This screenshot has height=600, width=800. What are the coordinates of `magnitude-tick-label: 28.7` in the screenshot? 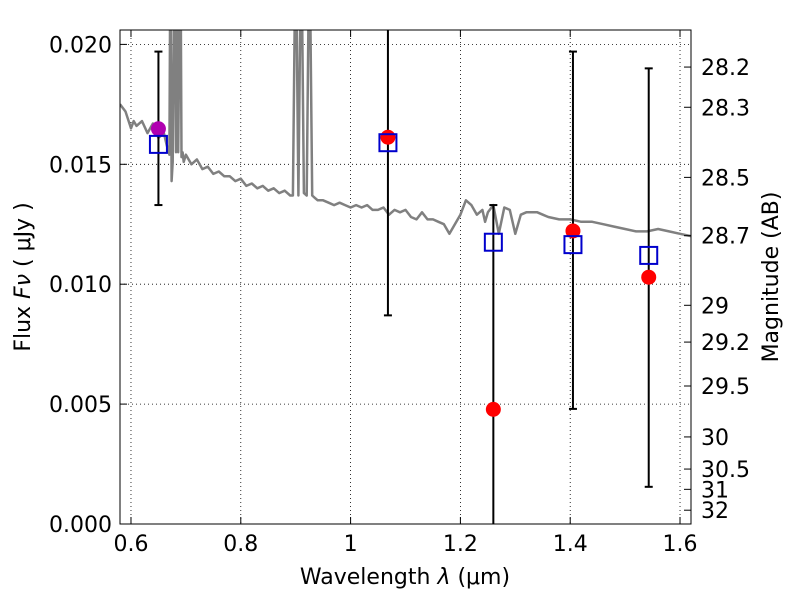 It's located at (725, 237).